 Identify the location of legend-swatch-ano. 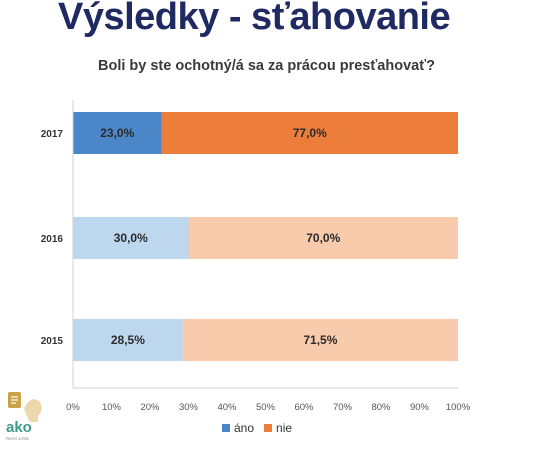
(226, 428).